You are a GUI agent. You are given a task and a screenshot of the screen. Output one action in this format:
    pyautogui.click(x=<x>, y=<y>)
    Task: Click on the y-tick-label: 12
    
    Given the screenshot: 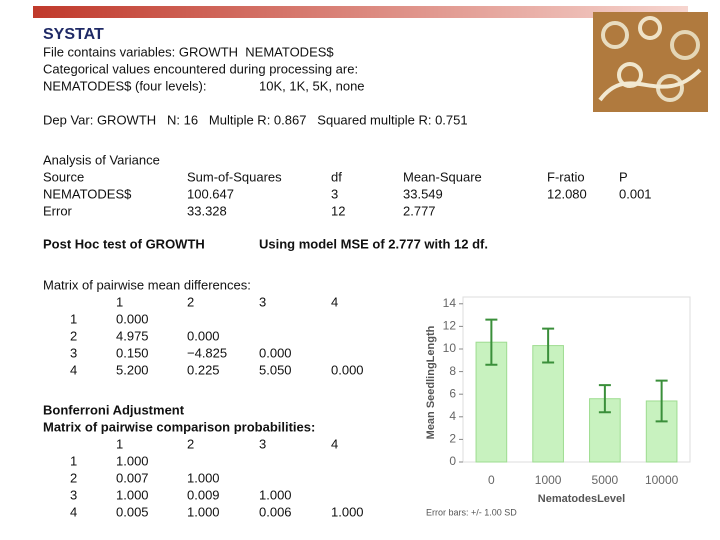 What is the action you would take?
    pyautogui.click(x=450, y=326)
    